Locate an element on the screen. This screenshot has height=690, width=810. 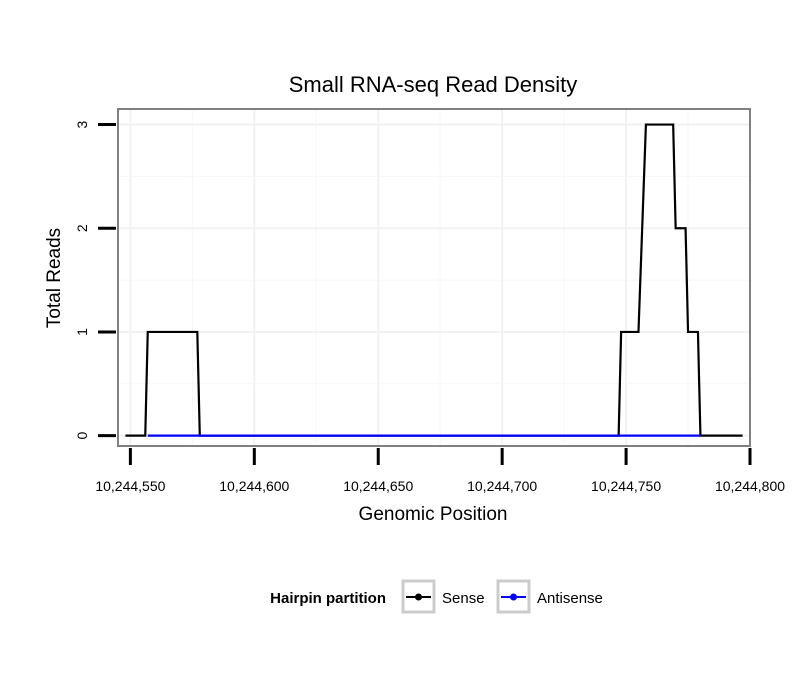
chart-title: Small RNA-seq Read Density is located at coordinates (433, 84).